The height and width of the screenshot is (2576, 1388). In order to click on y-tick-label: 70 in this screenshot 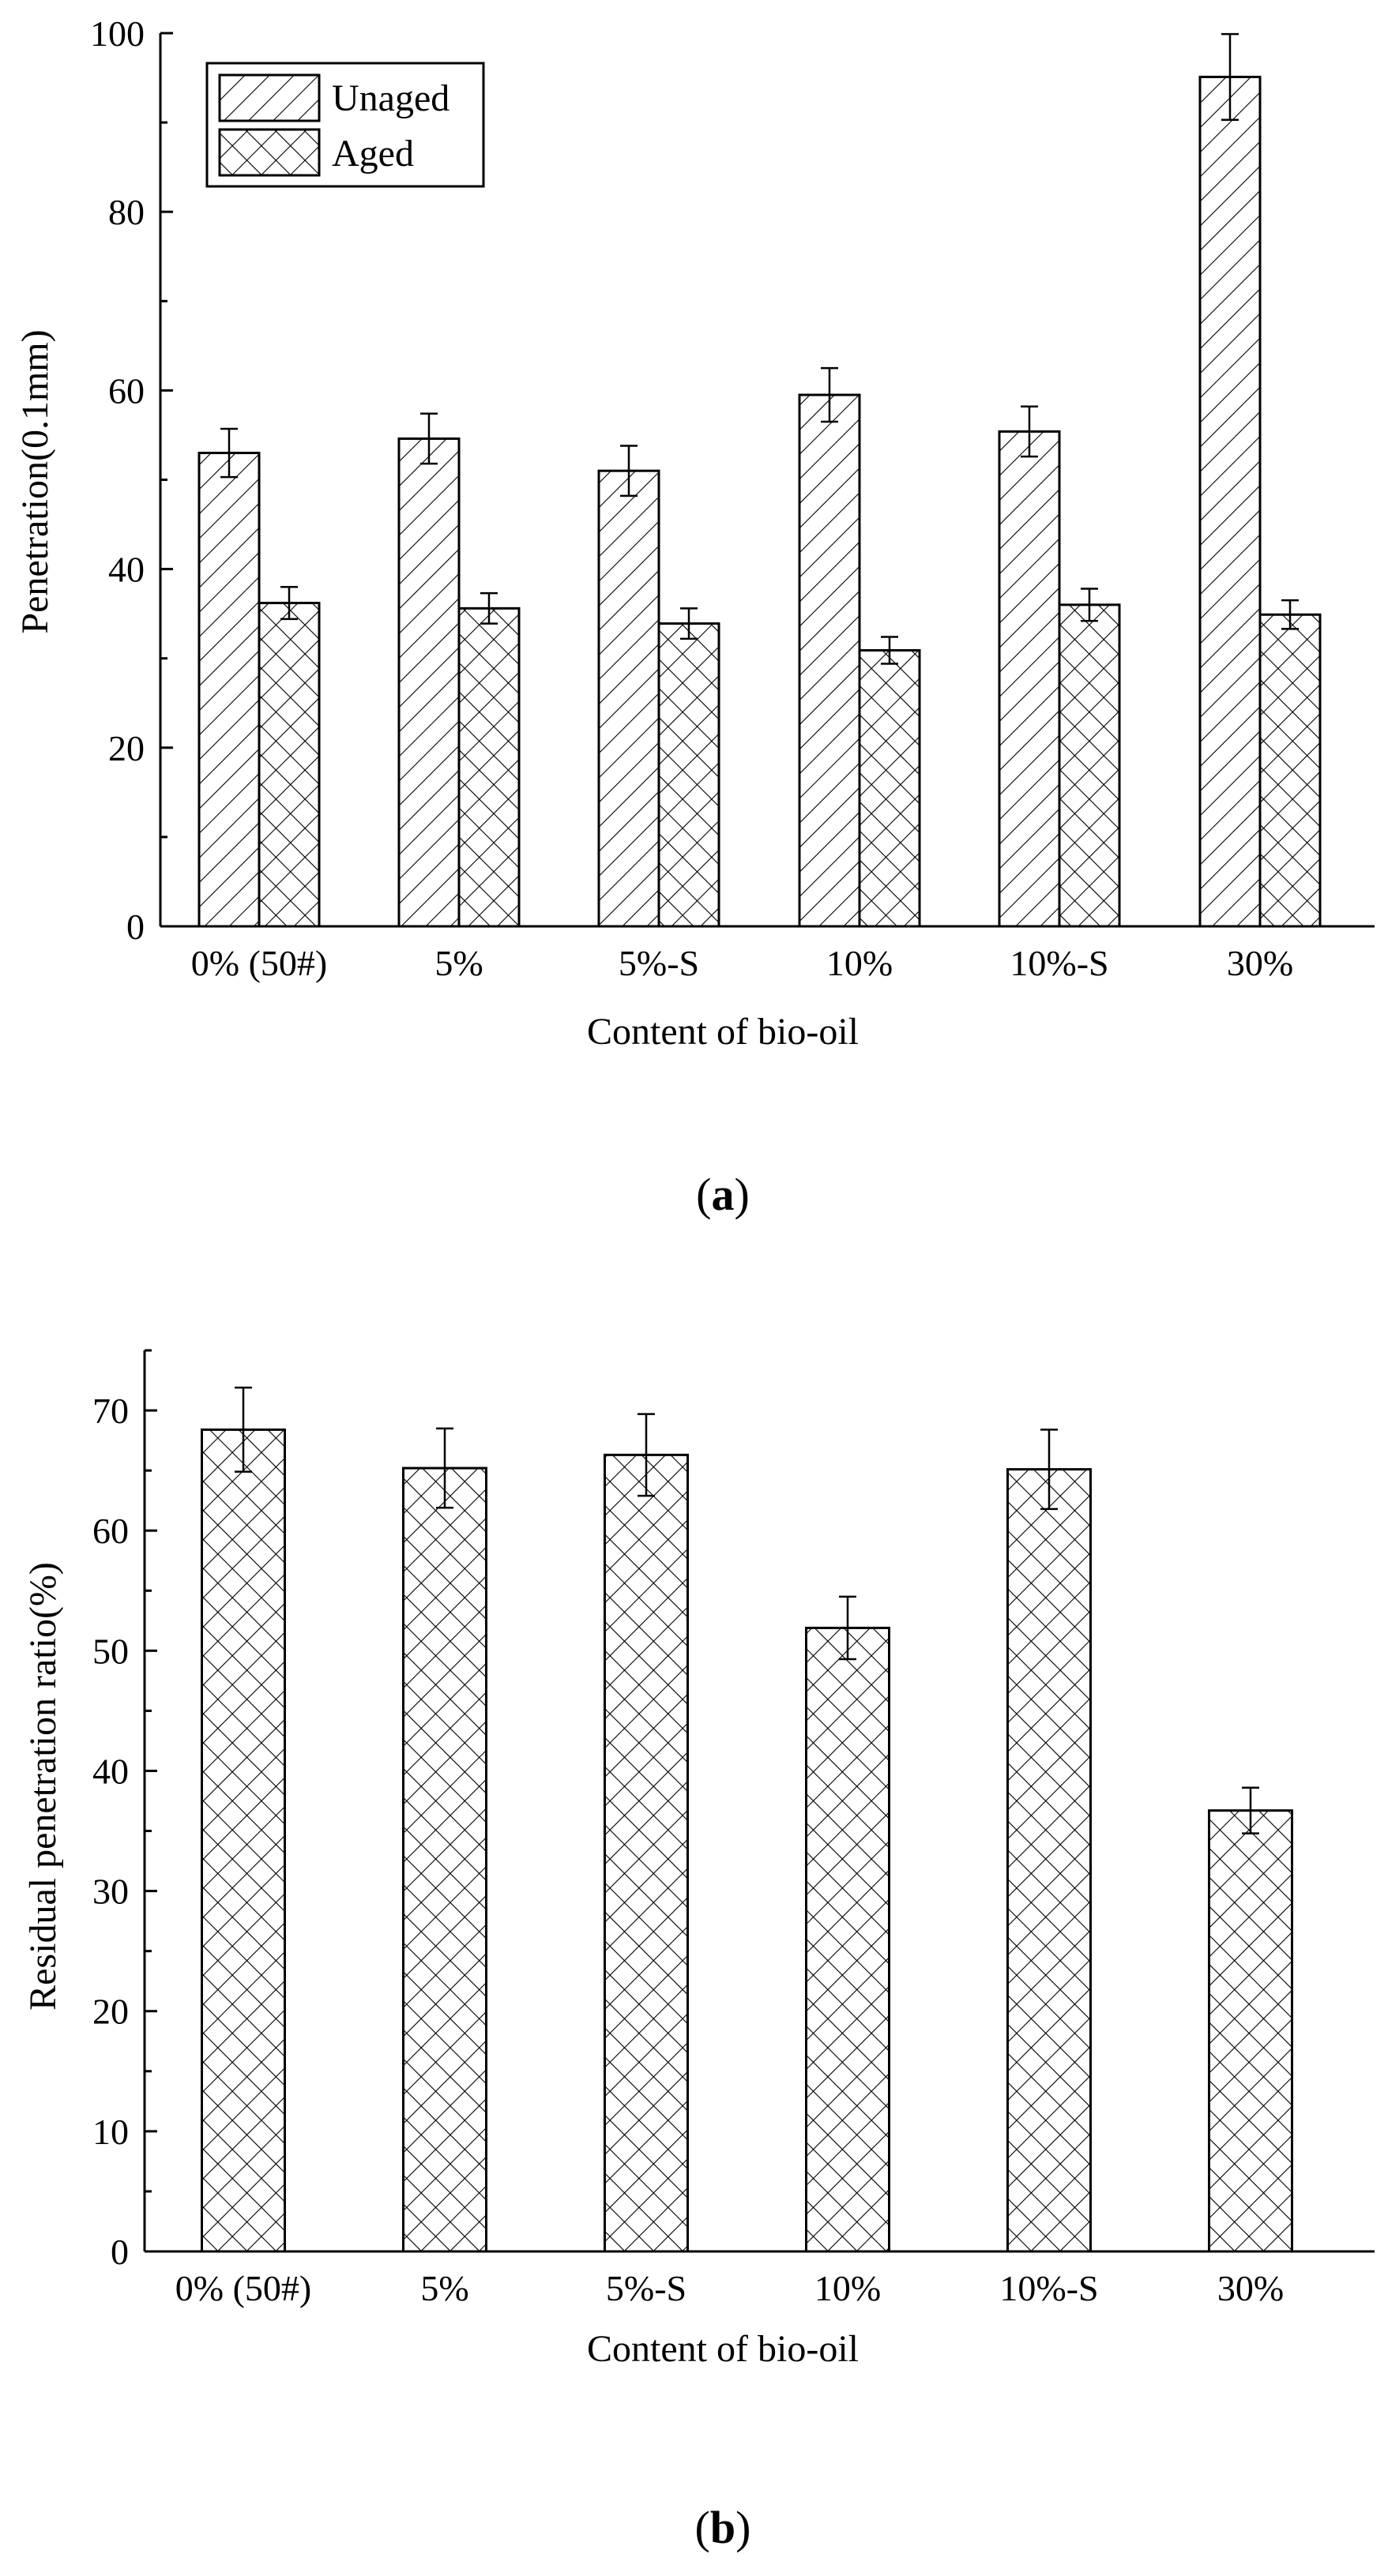, I will do `click(110, 1411)`.